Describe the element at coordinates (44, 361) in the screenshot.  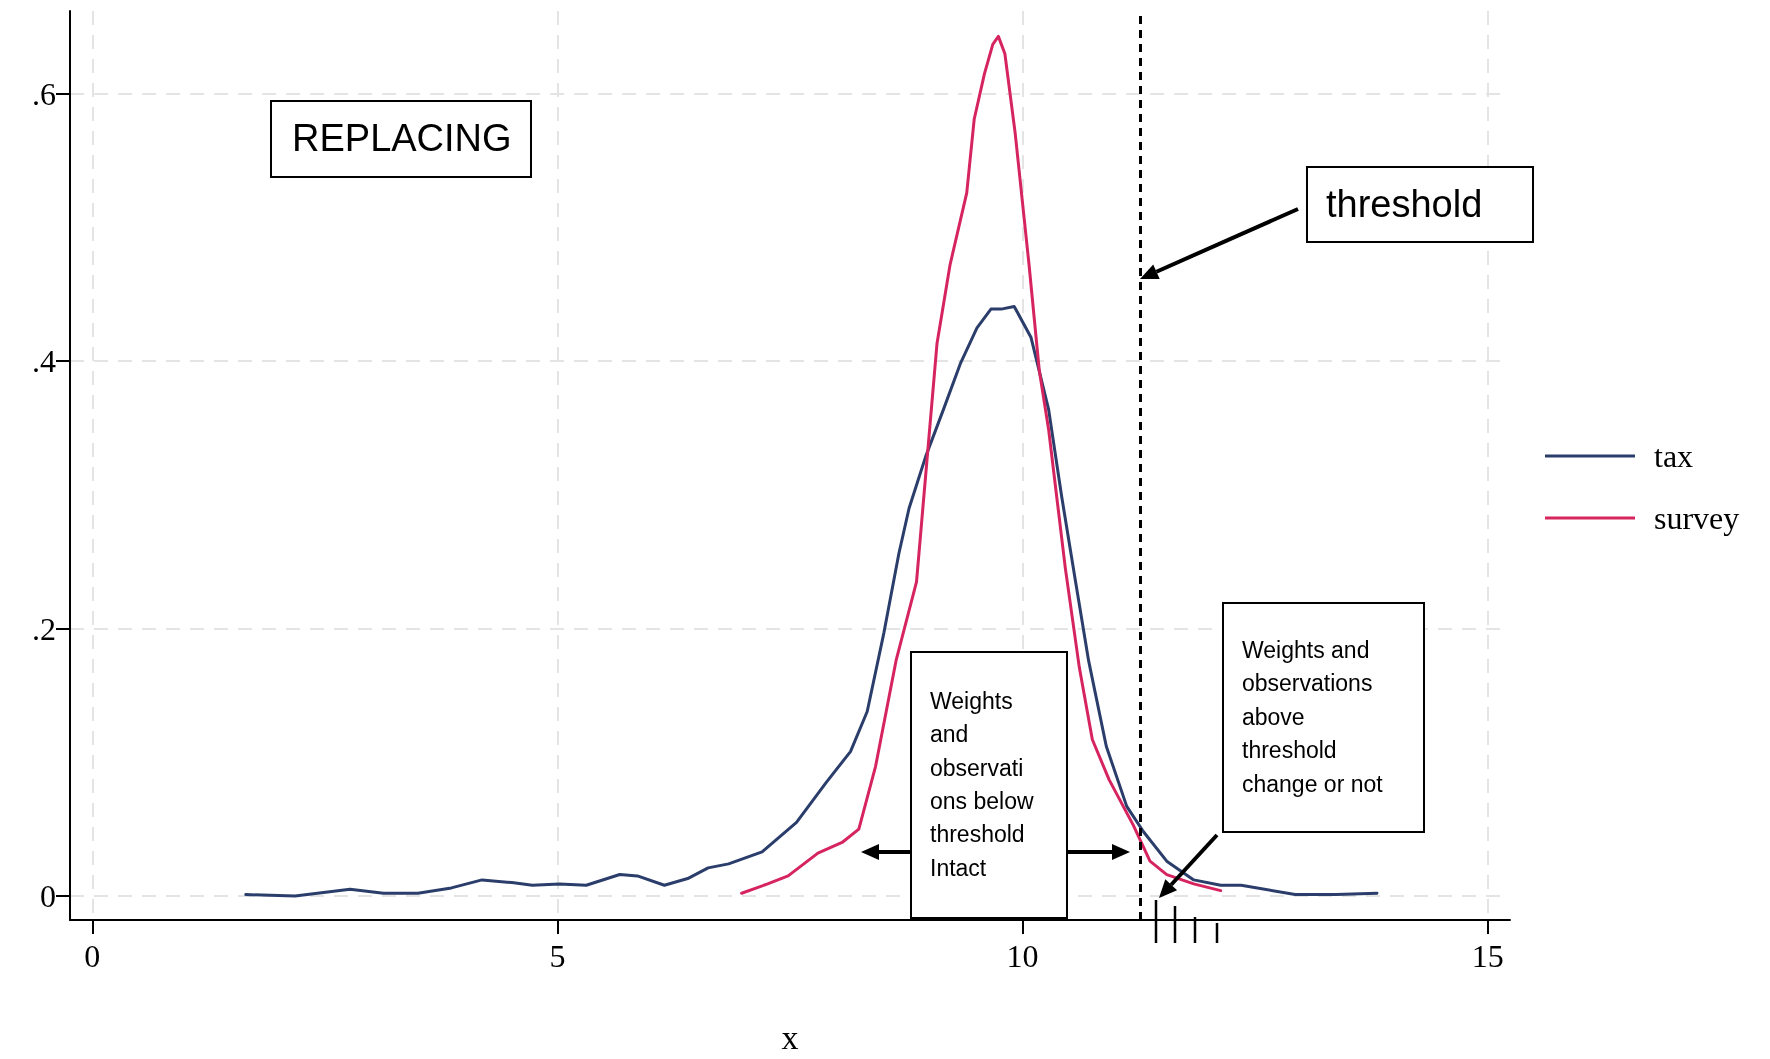
I see `y-tick-label: .4` at that location.